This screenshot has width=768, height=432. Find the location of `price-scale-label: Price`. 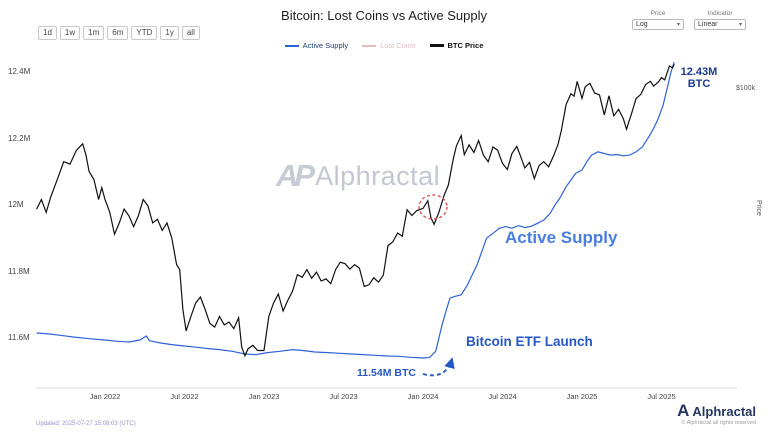

price-scale-label: Price is located at coordinates (658, 13).